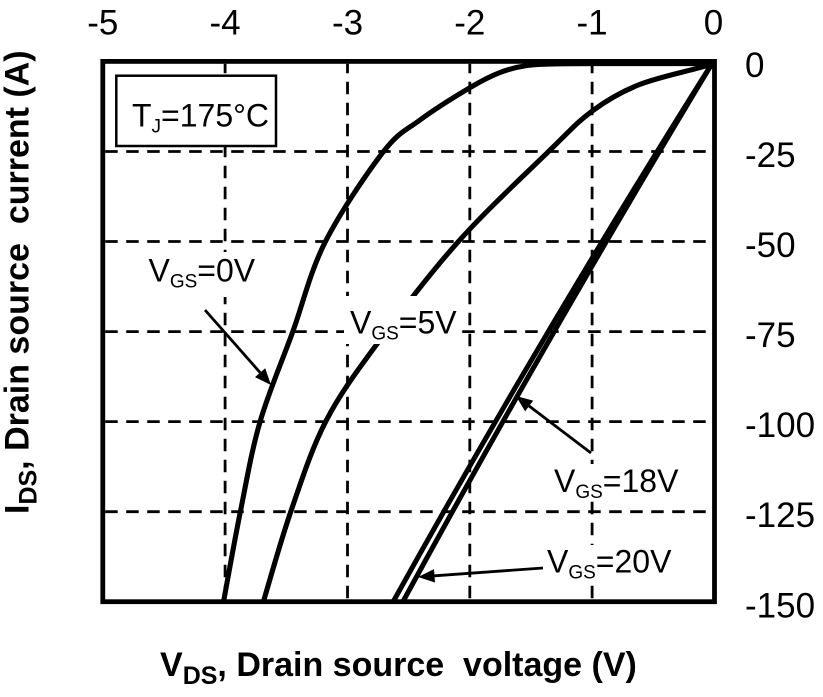 This screenshot has height=697, width=823. I want to click on svg-text: VGS=0V, so click(202, 272).